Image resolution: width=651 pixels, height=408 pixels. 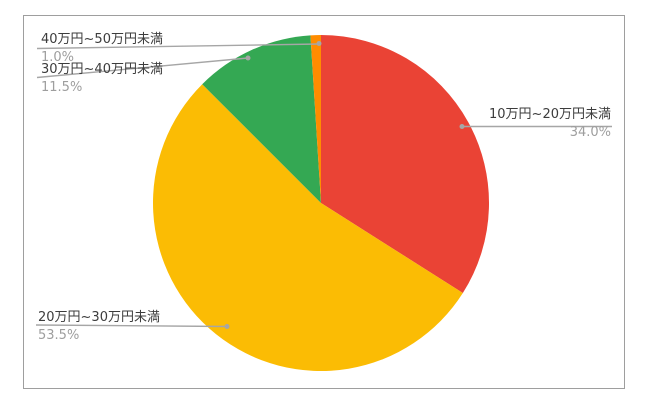 What do you see at coordinates (102, 77) in the screenshot?
I see `callout-label-30man: 30万円~40万円未満 11.5%` at bounding box center [102, 77].